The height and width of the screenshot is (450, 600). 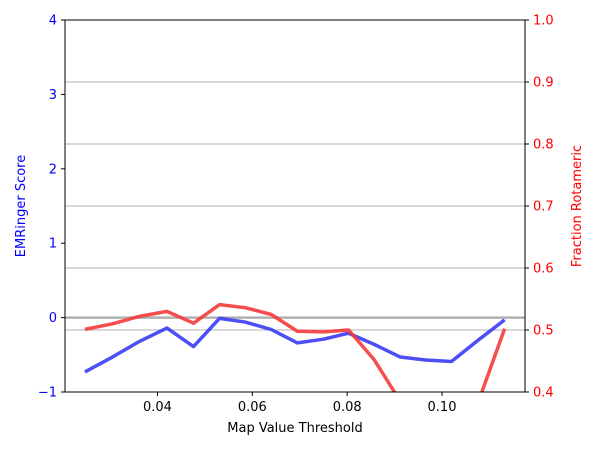 I want to click on y-right-tick-label: 0.9, so click(x=543, y=83).